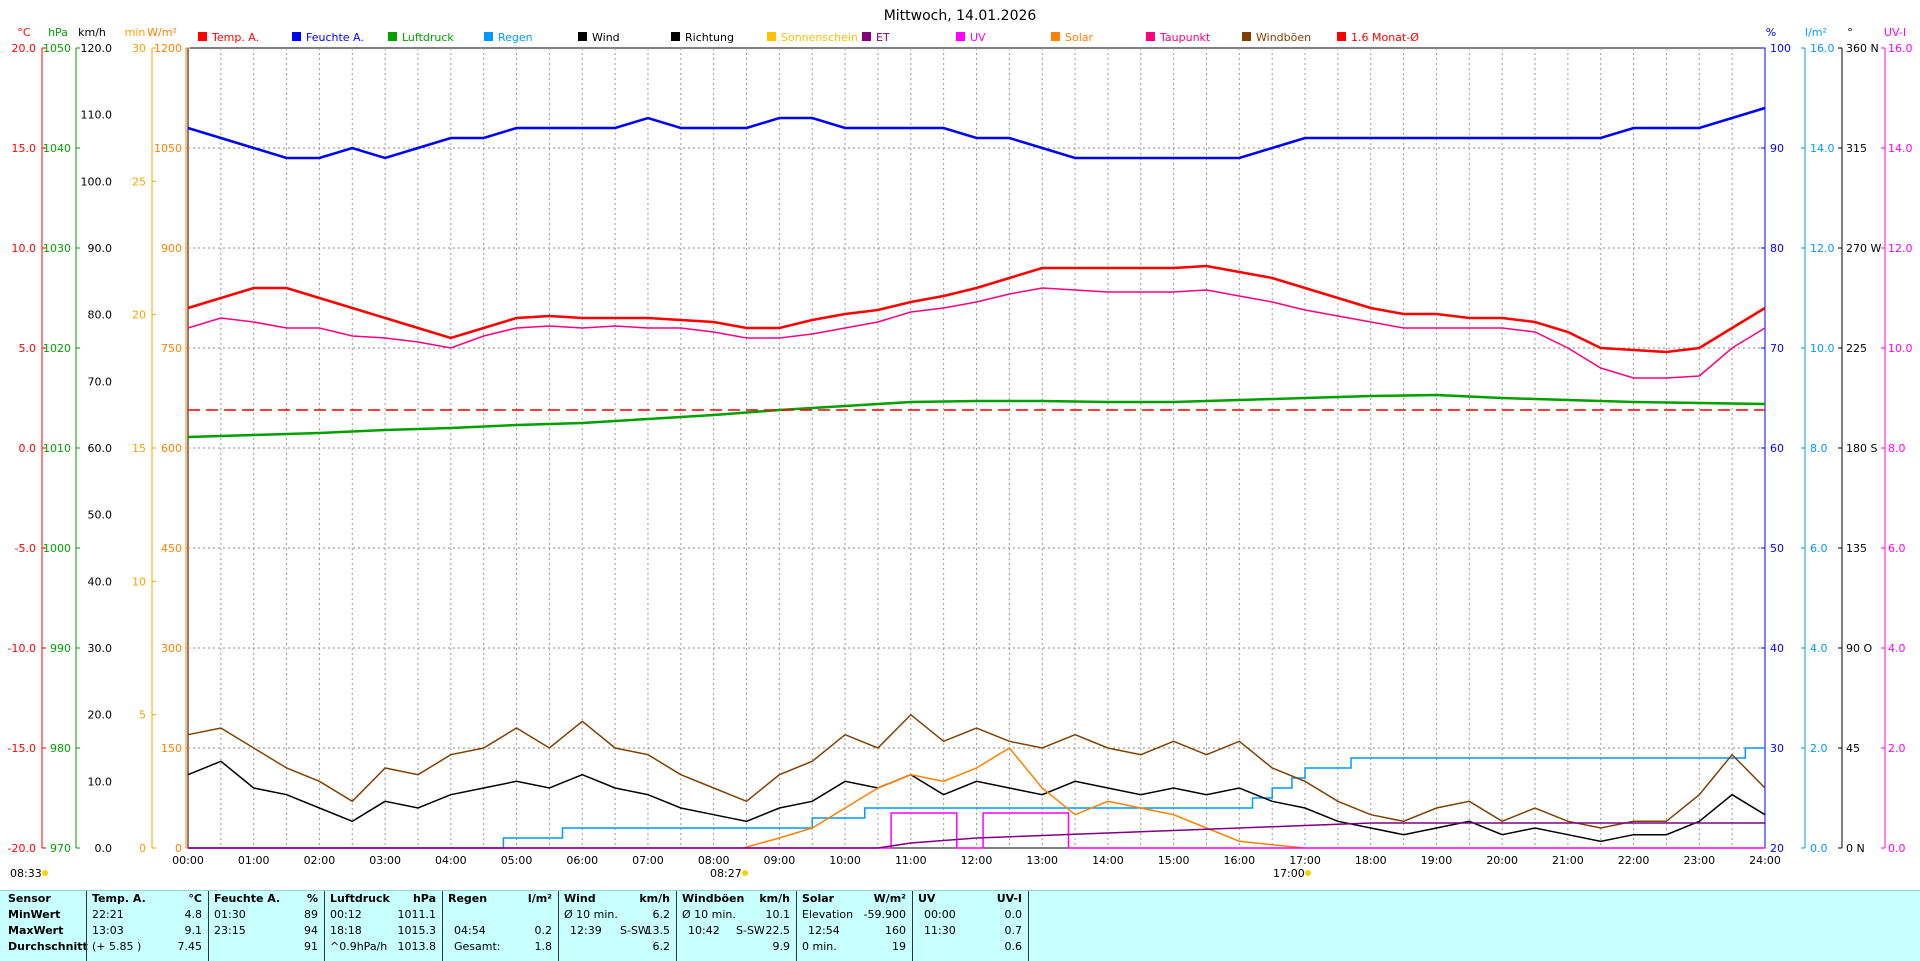  Describe the element at coordinates (1819, 748) in the screenshot. I see `tick-label-rain: 2.0` at that location.